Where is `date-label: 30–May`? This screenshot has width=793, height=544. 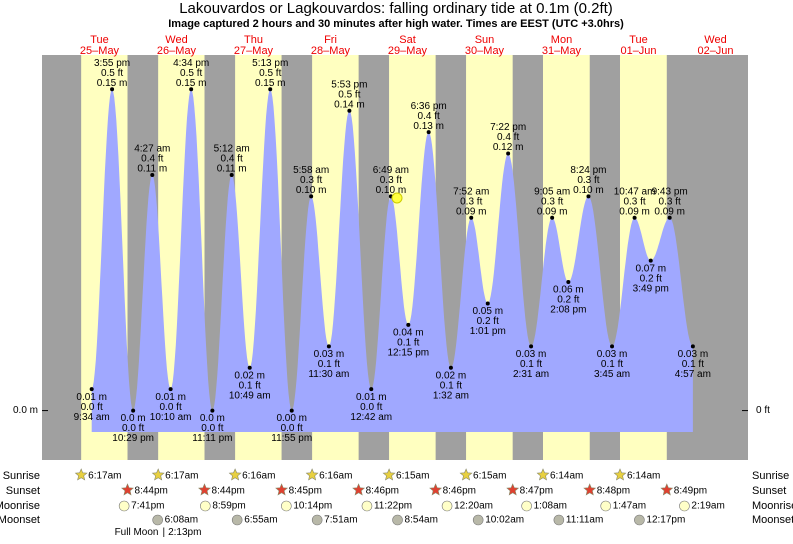 date-label: 30–May is located at coordinates (485, 51).